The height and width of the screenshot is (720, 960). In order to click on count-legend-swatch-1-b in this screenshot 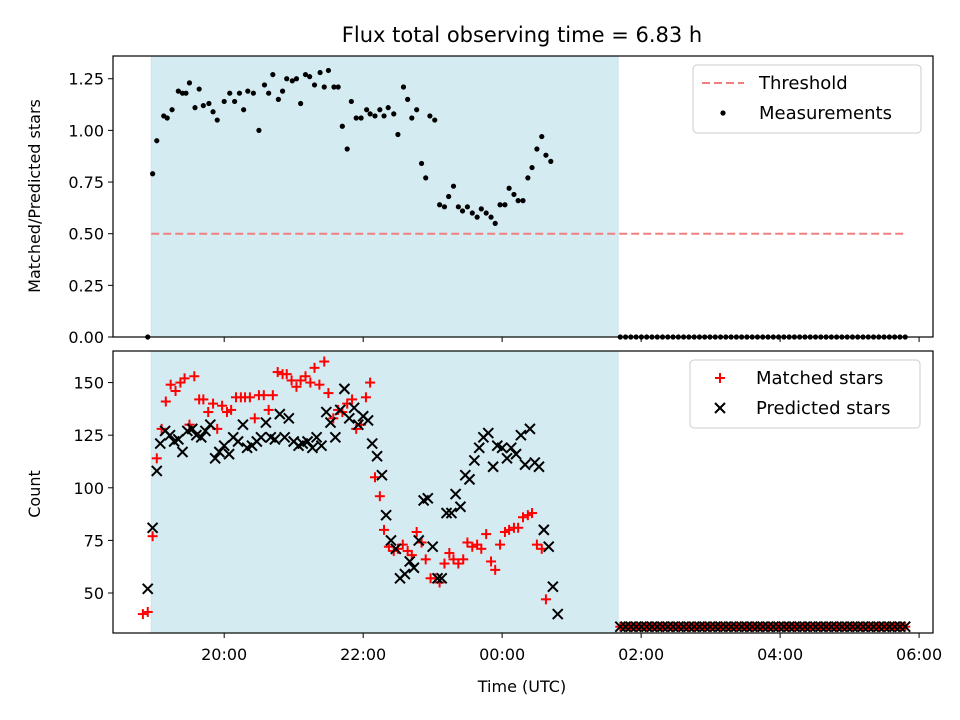, I will do `click(720, 408)`.